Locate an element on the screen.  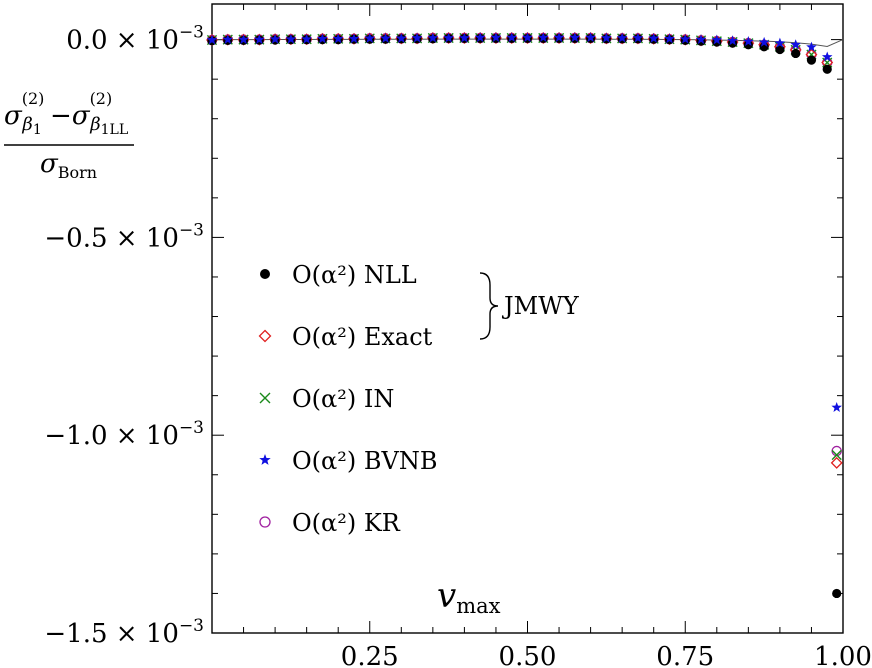
y-axis-label-numerator: σ(2) β1 −σ(2) β1LL is located at coordinates (66, 113).